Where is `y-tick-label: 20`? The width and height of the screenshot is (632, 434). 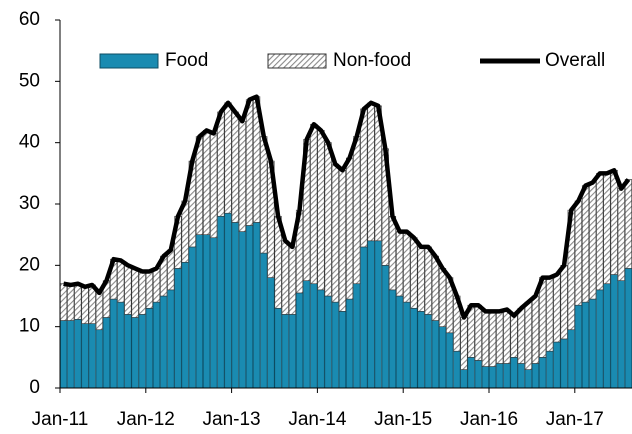 y-tick-label: 20 is located at coordinates (29, 264).